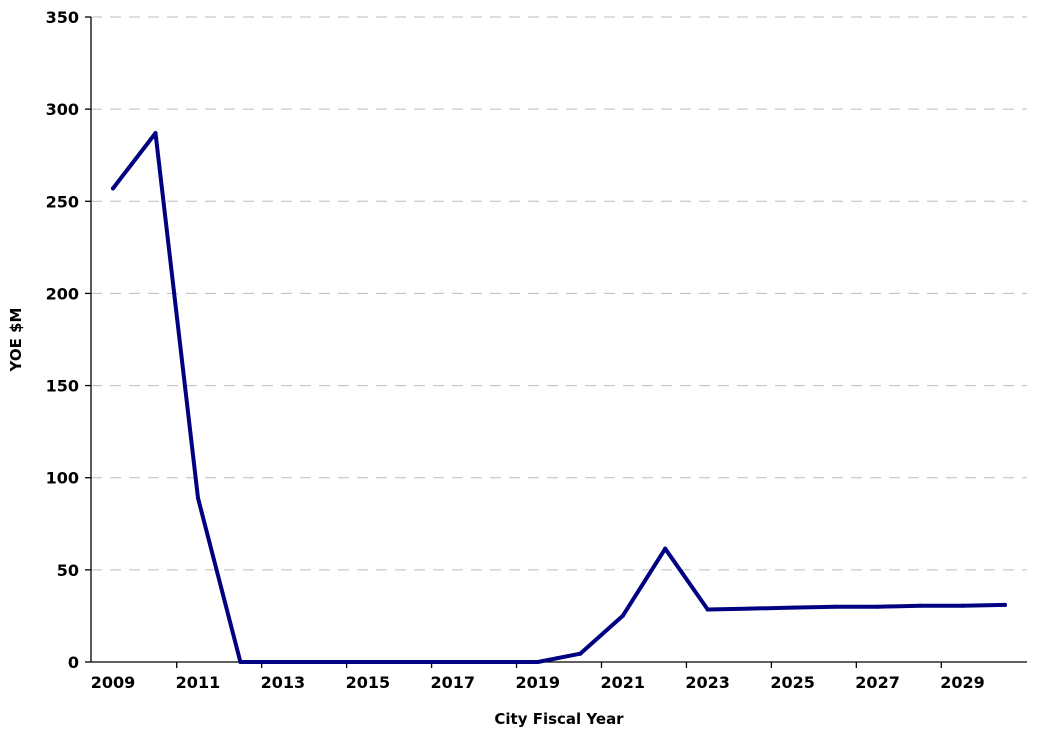  Describe the element at coordinates (73, 662) in the screenshot. I see `y-tick-label: 0` at that location.